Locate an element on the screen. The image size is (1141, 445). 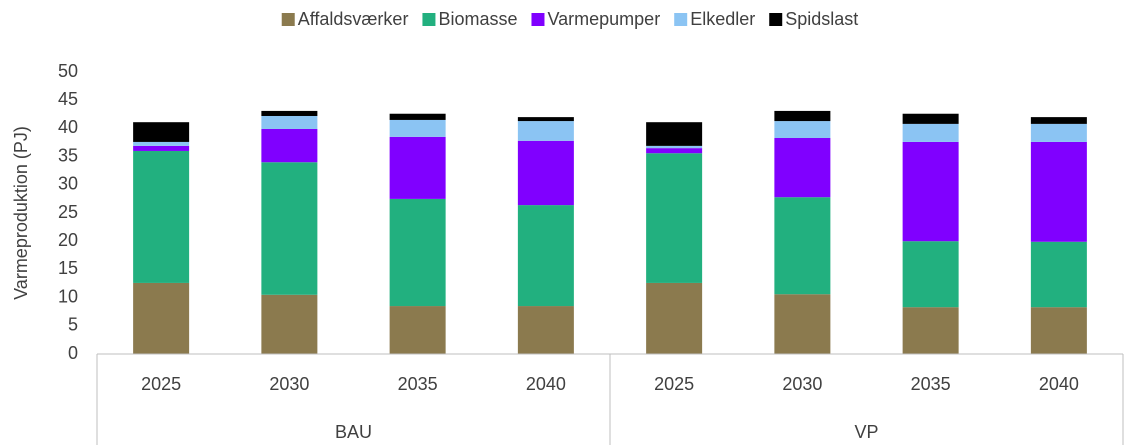
legend-label: Varmepumper is located at coordinates (603, 19).